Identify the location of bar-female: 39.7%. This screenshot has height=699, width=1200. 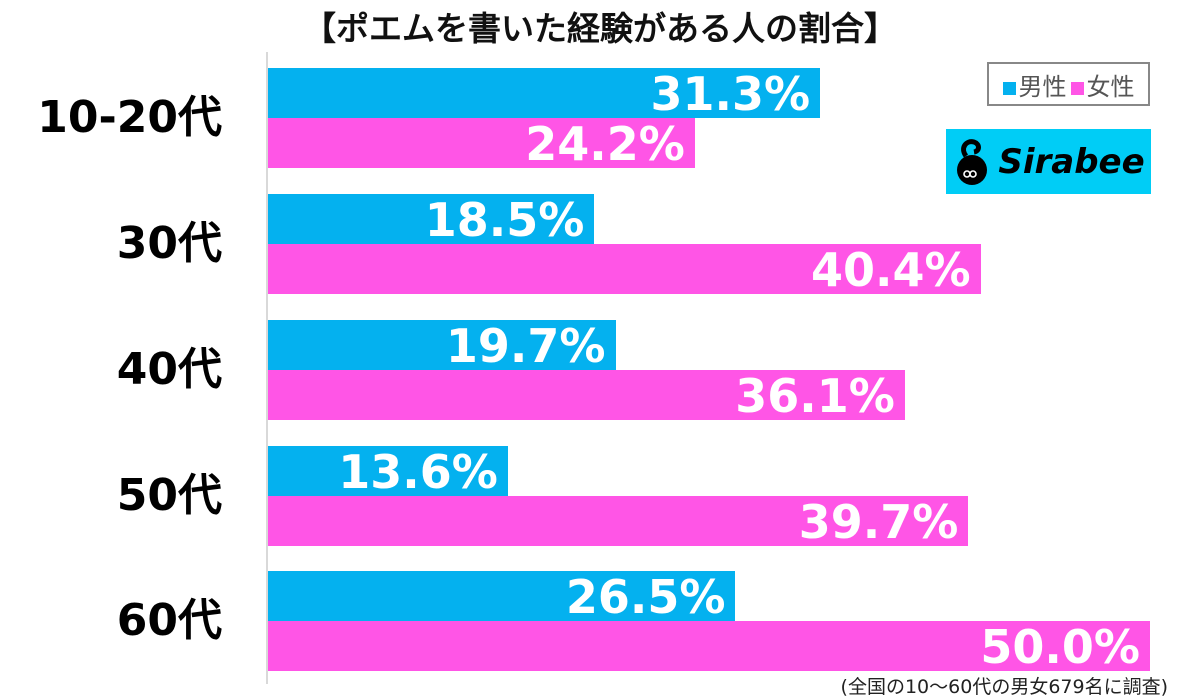
(618, 522).